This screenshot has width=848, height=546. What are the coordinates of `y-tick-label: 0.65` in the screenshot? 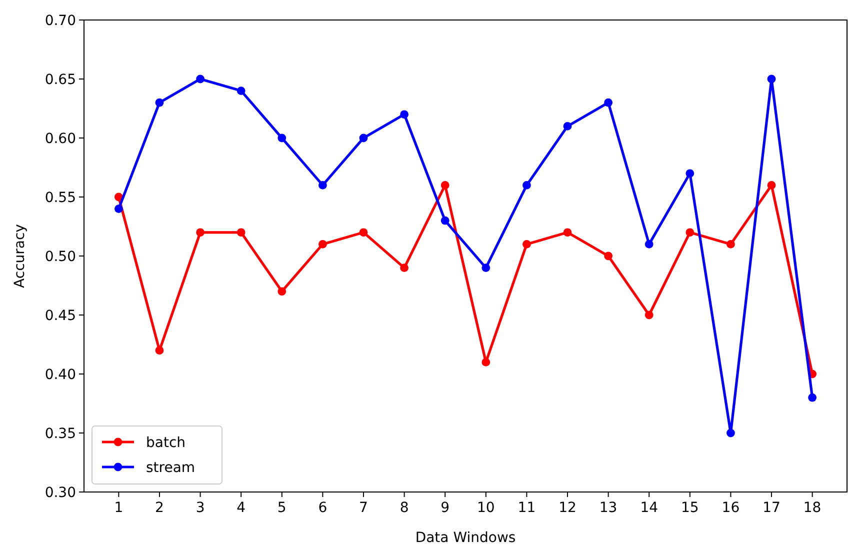 It's located at (60, 80).